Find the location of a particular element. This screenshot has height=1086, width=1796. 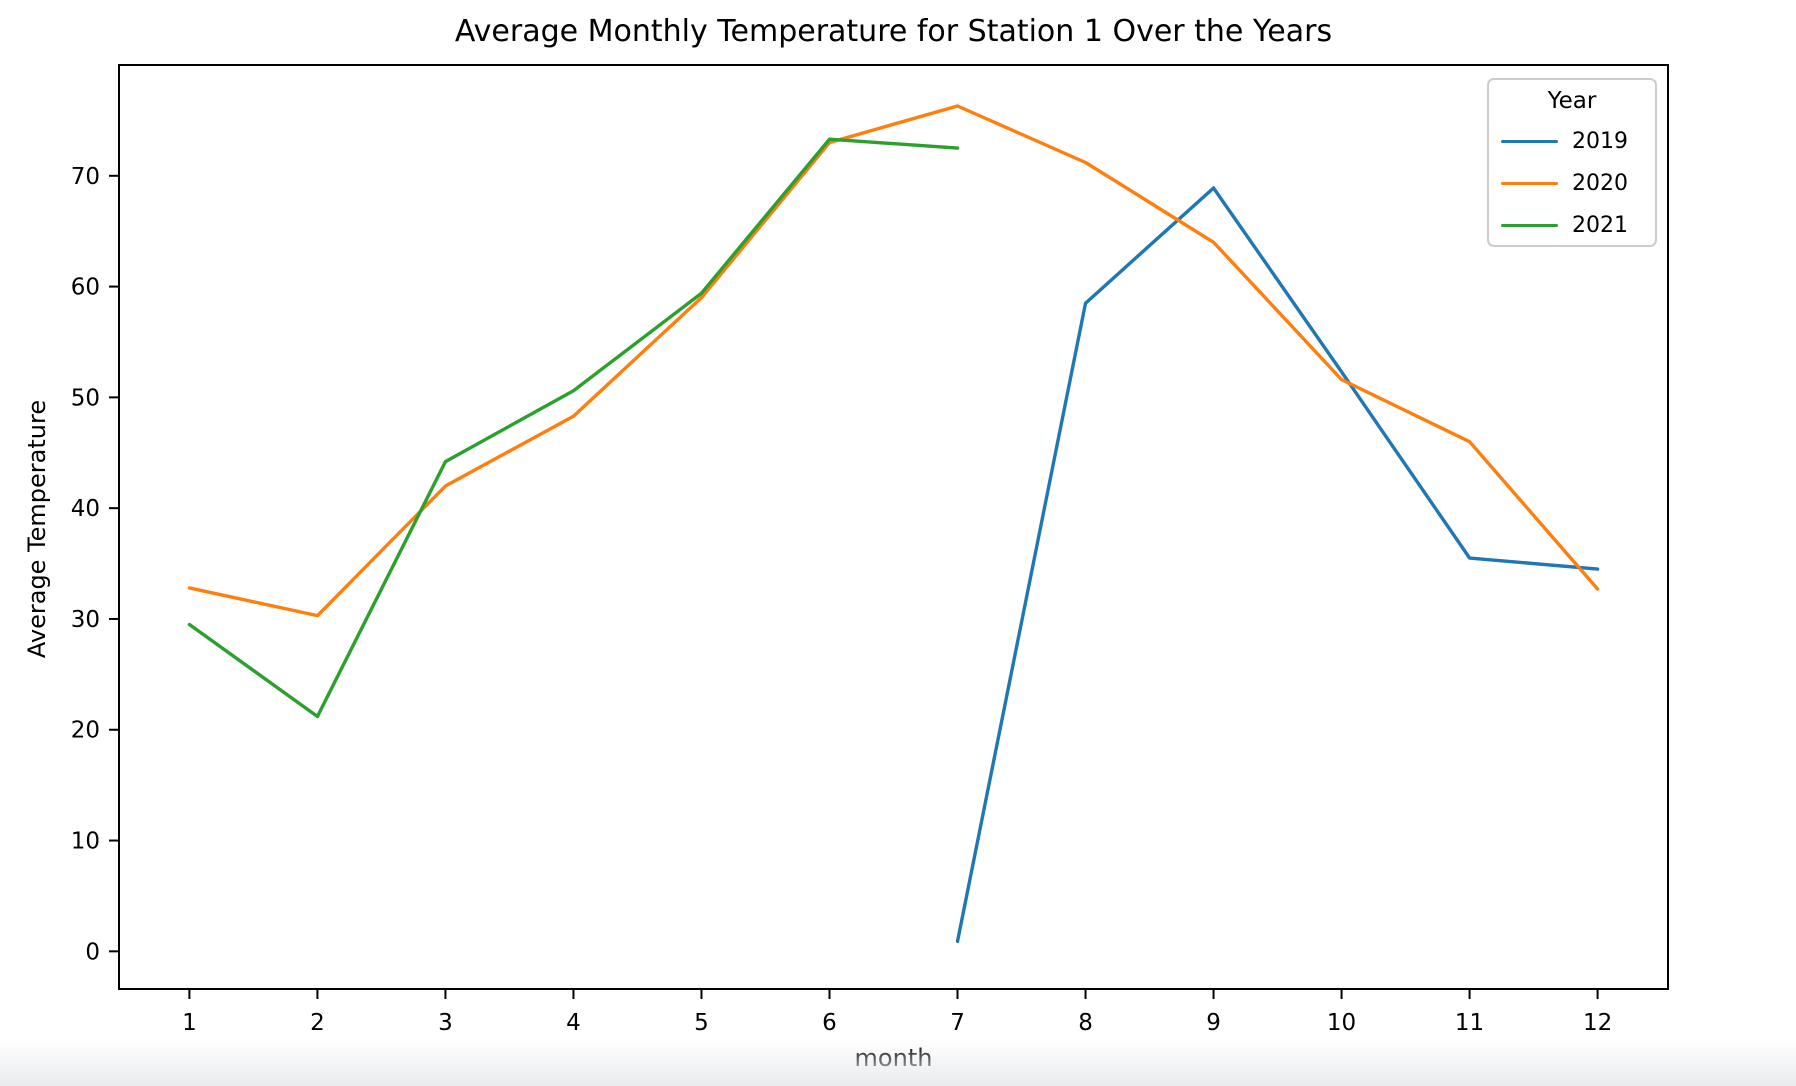

y-tick-label: 30 is located at coordinates (85, 620).